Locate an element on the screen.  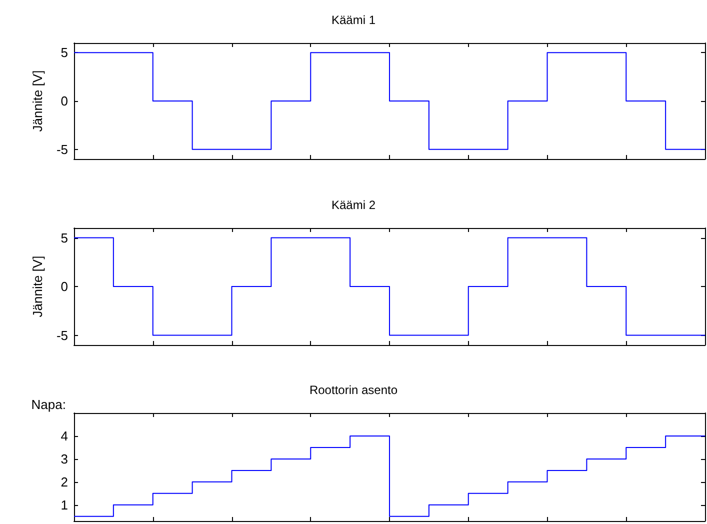
chart-title: Käämi 2 is located at coordinates (353, 205).